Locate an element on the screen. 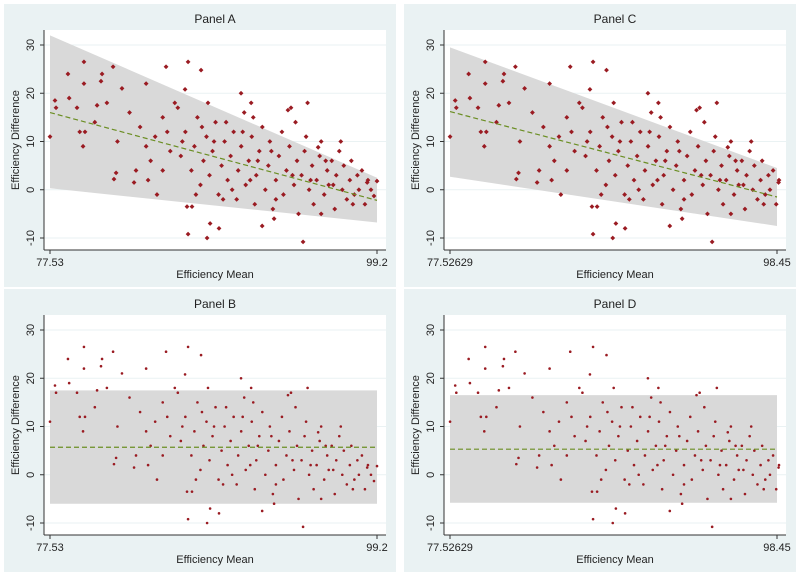 The width and height of the screenshot is (800, 575). x-tick-label: 99.2 is located at coordinates (376, 263).